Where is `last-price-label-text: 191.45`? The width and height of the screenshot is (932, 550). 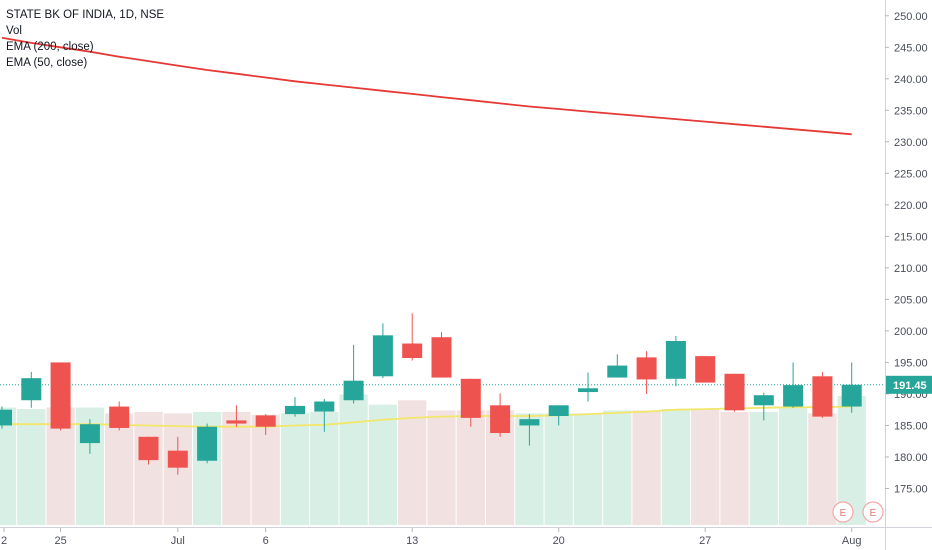
last-price-label-text: 191.45 is located at coordinates (910, 386).